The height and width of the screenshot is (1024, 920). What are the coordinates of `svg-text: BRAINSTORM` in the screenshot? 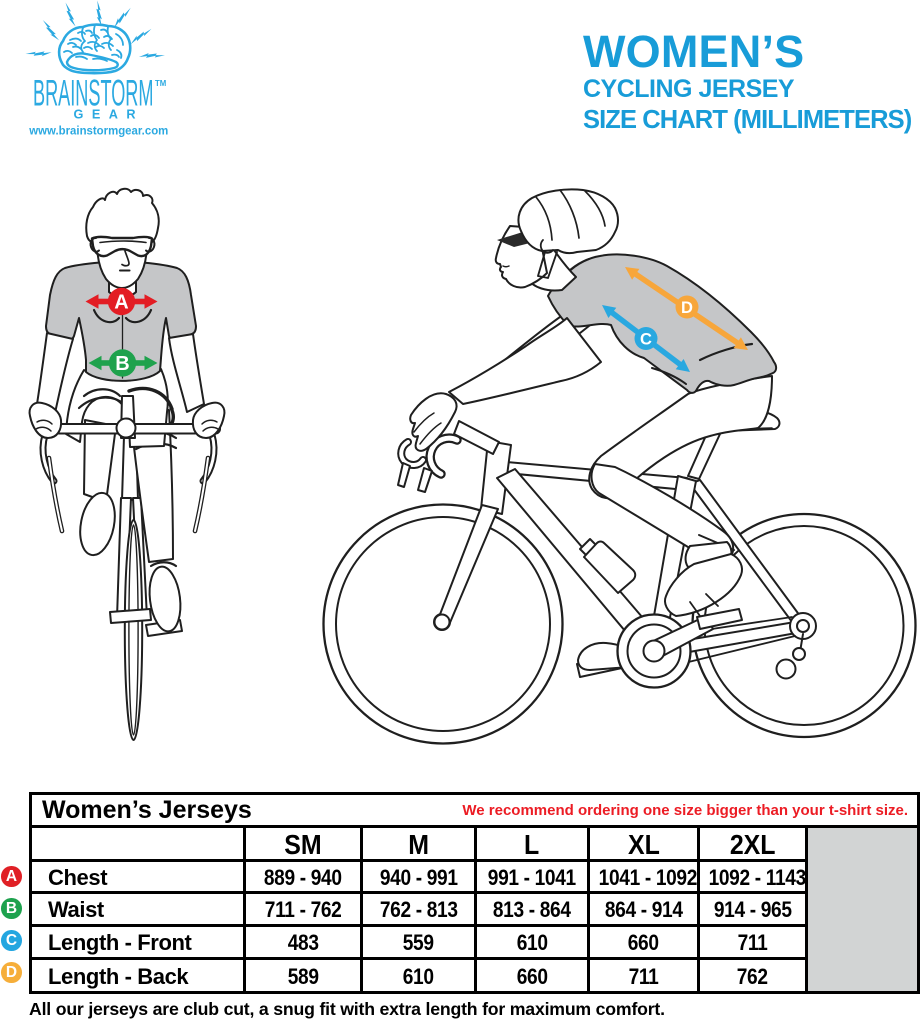 It's located at (93, 93).